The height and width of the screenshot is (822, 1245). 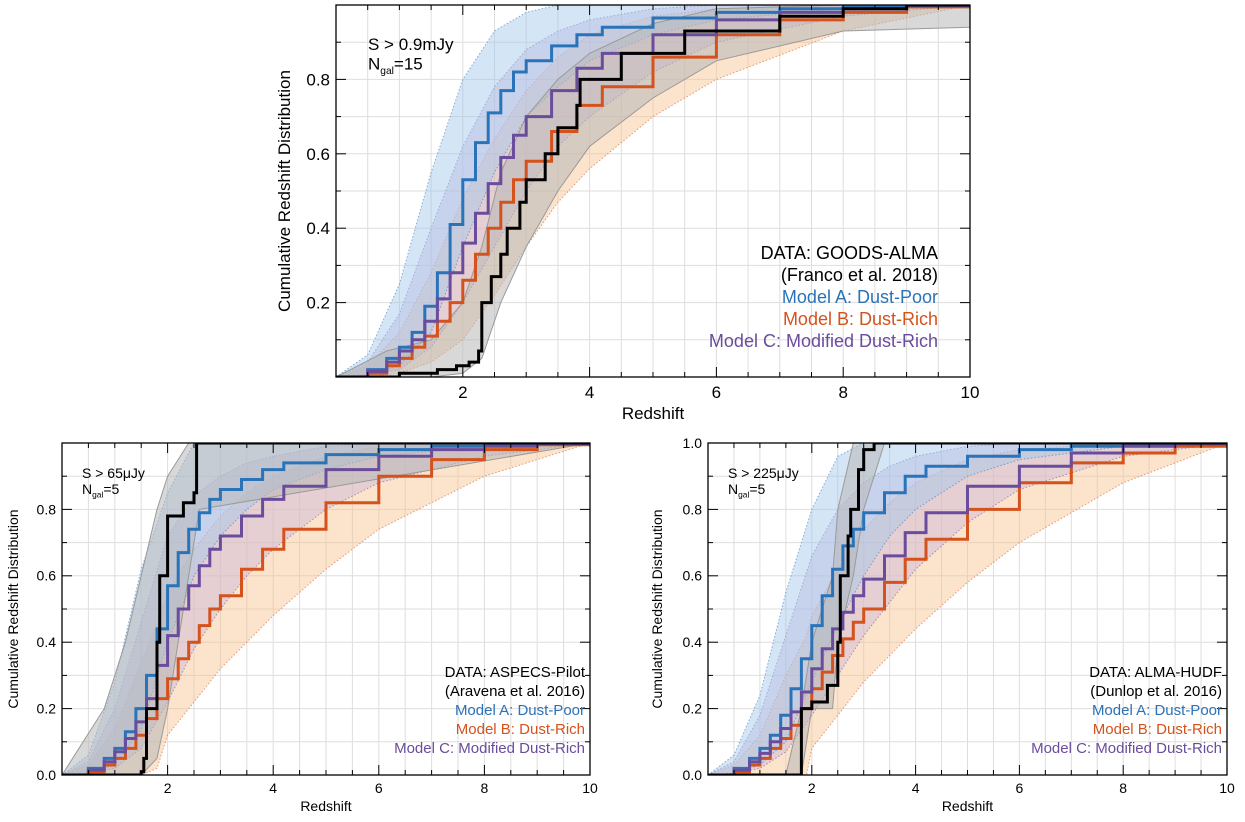 I want to click on y-tick-label: 1.0, so click(x=693, y=443).